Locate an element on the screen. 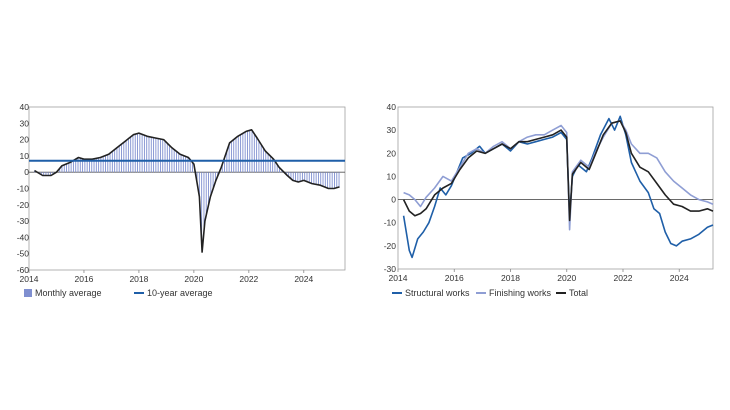 This screenshot has width=730, height=410. legend-label: 10-year average is located at coordinates (180, 293).